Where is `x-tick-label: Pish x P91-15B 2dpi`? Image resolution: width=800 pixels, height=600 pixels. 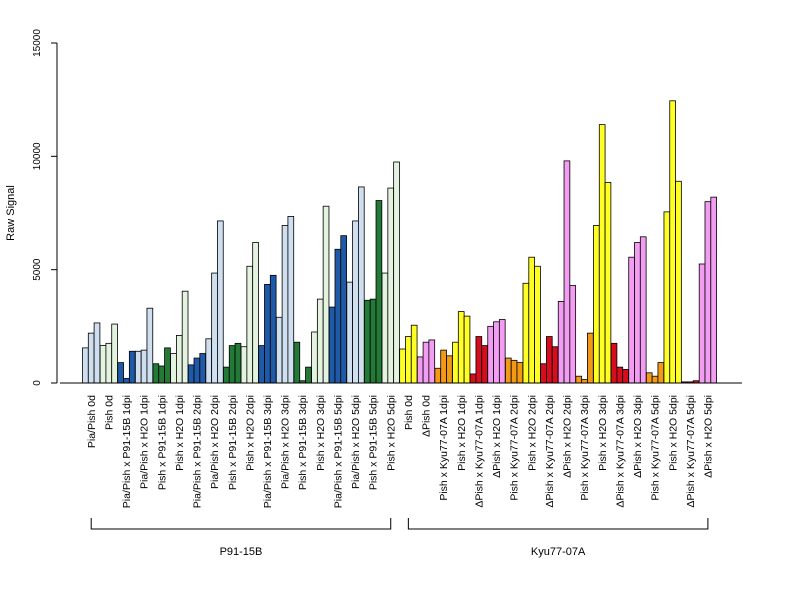
x-tick-label: Pish x P91-15B 2dpi is located at coordinates (233, 442).